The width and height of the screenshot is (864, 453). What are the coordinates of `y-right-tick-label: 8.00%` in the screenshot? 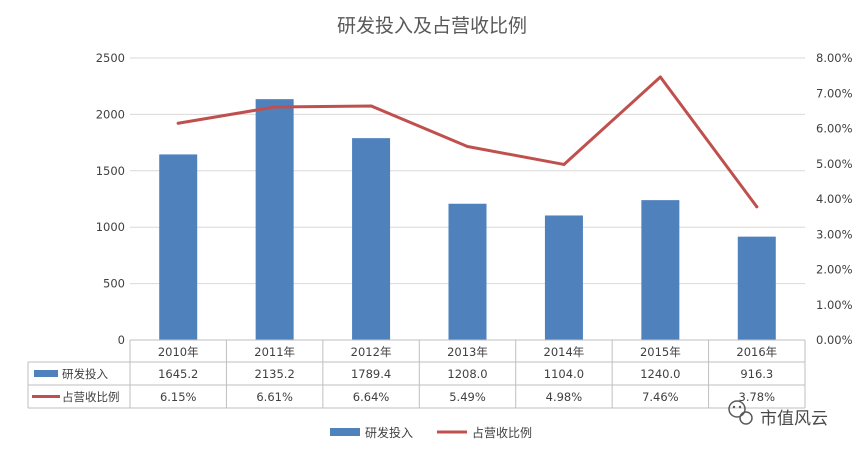 It's located at (834, 58).